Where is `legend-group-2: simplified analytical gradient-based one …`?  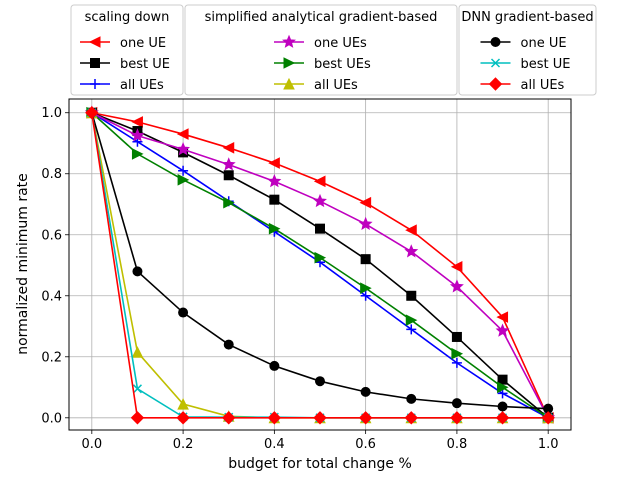 legend-group-2: simplified analytical gradient-based one … is located at coordinates (321, 50).